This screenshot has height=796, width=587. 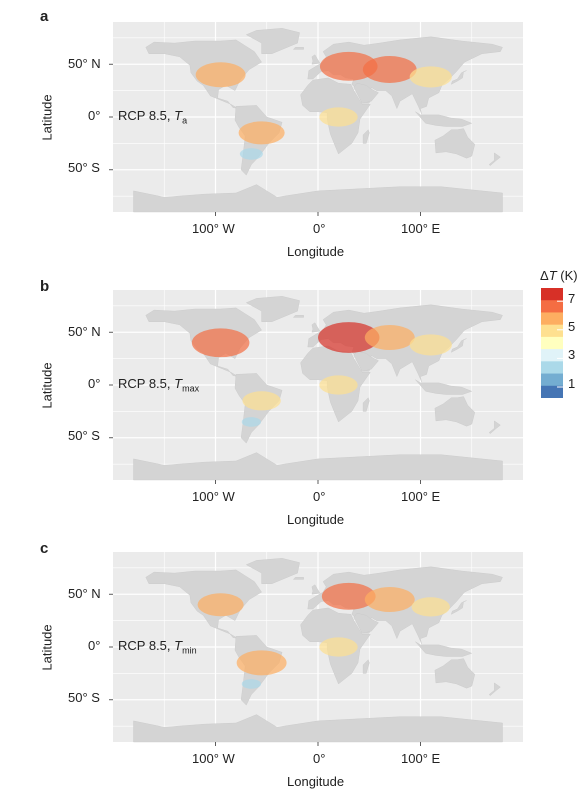 What do you see at coordinates (84, 331) in the screenshot?
I see `panel-b-ytick-50n: 50° N` at bounding box center [84, 331].